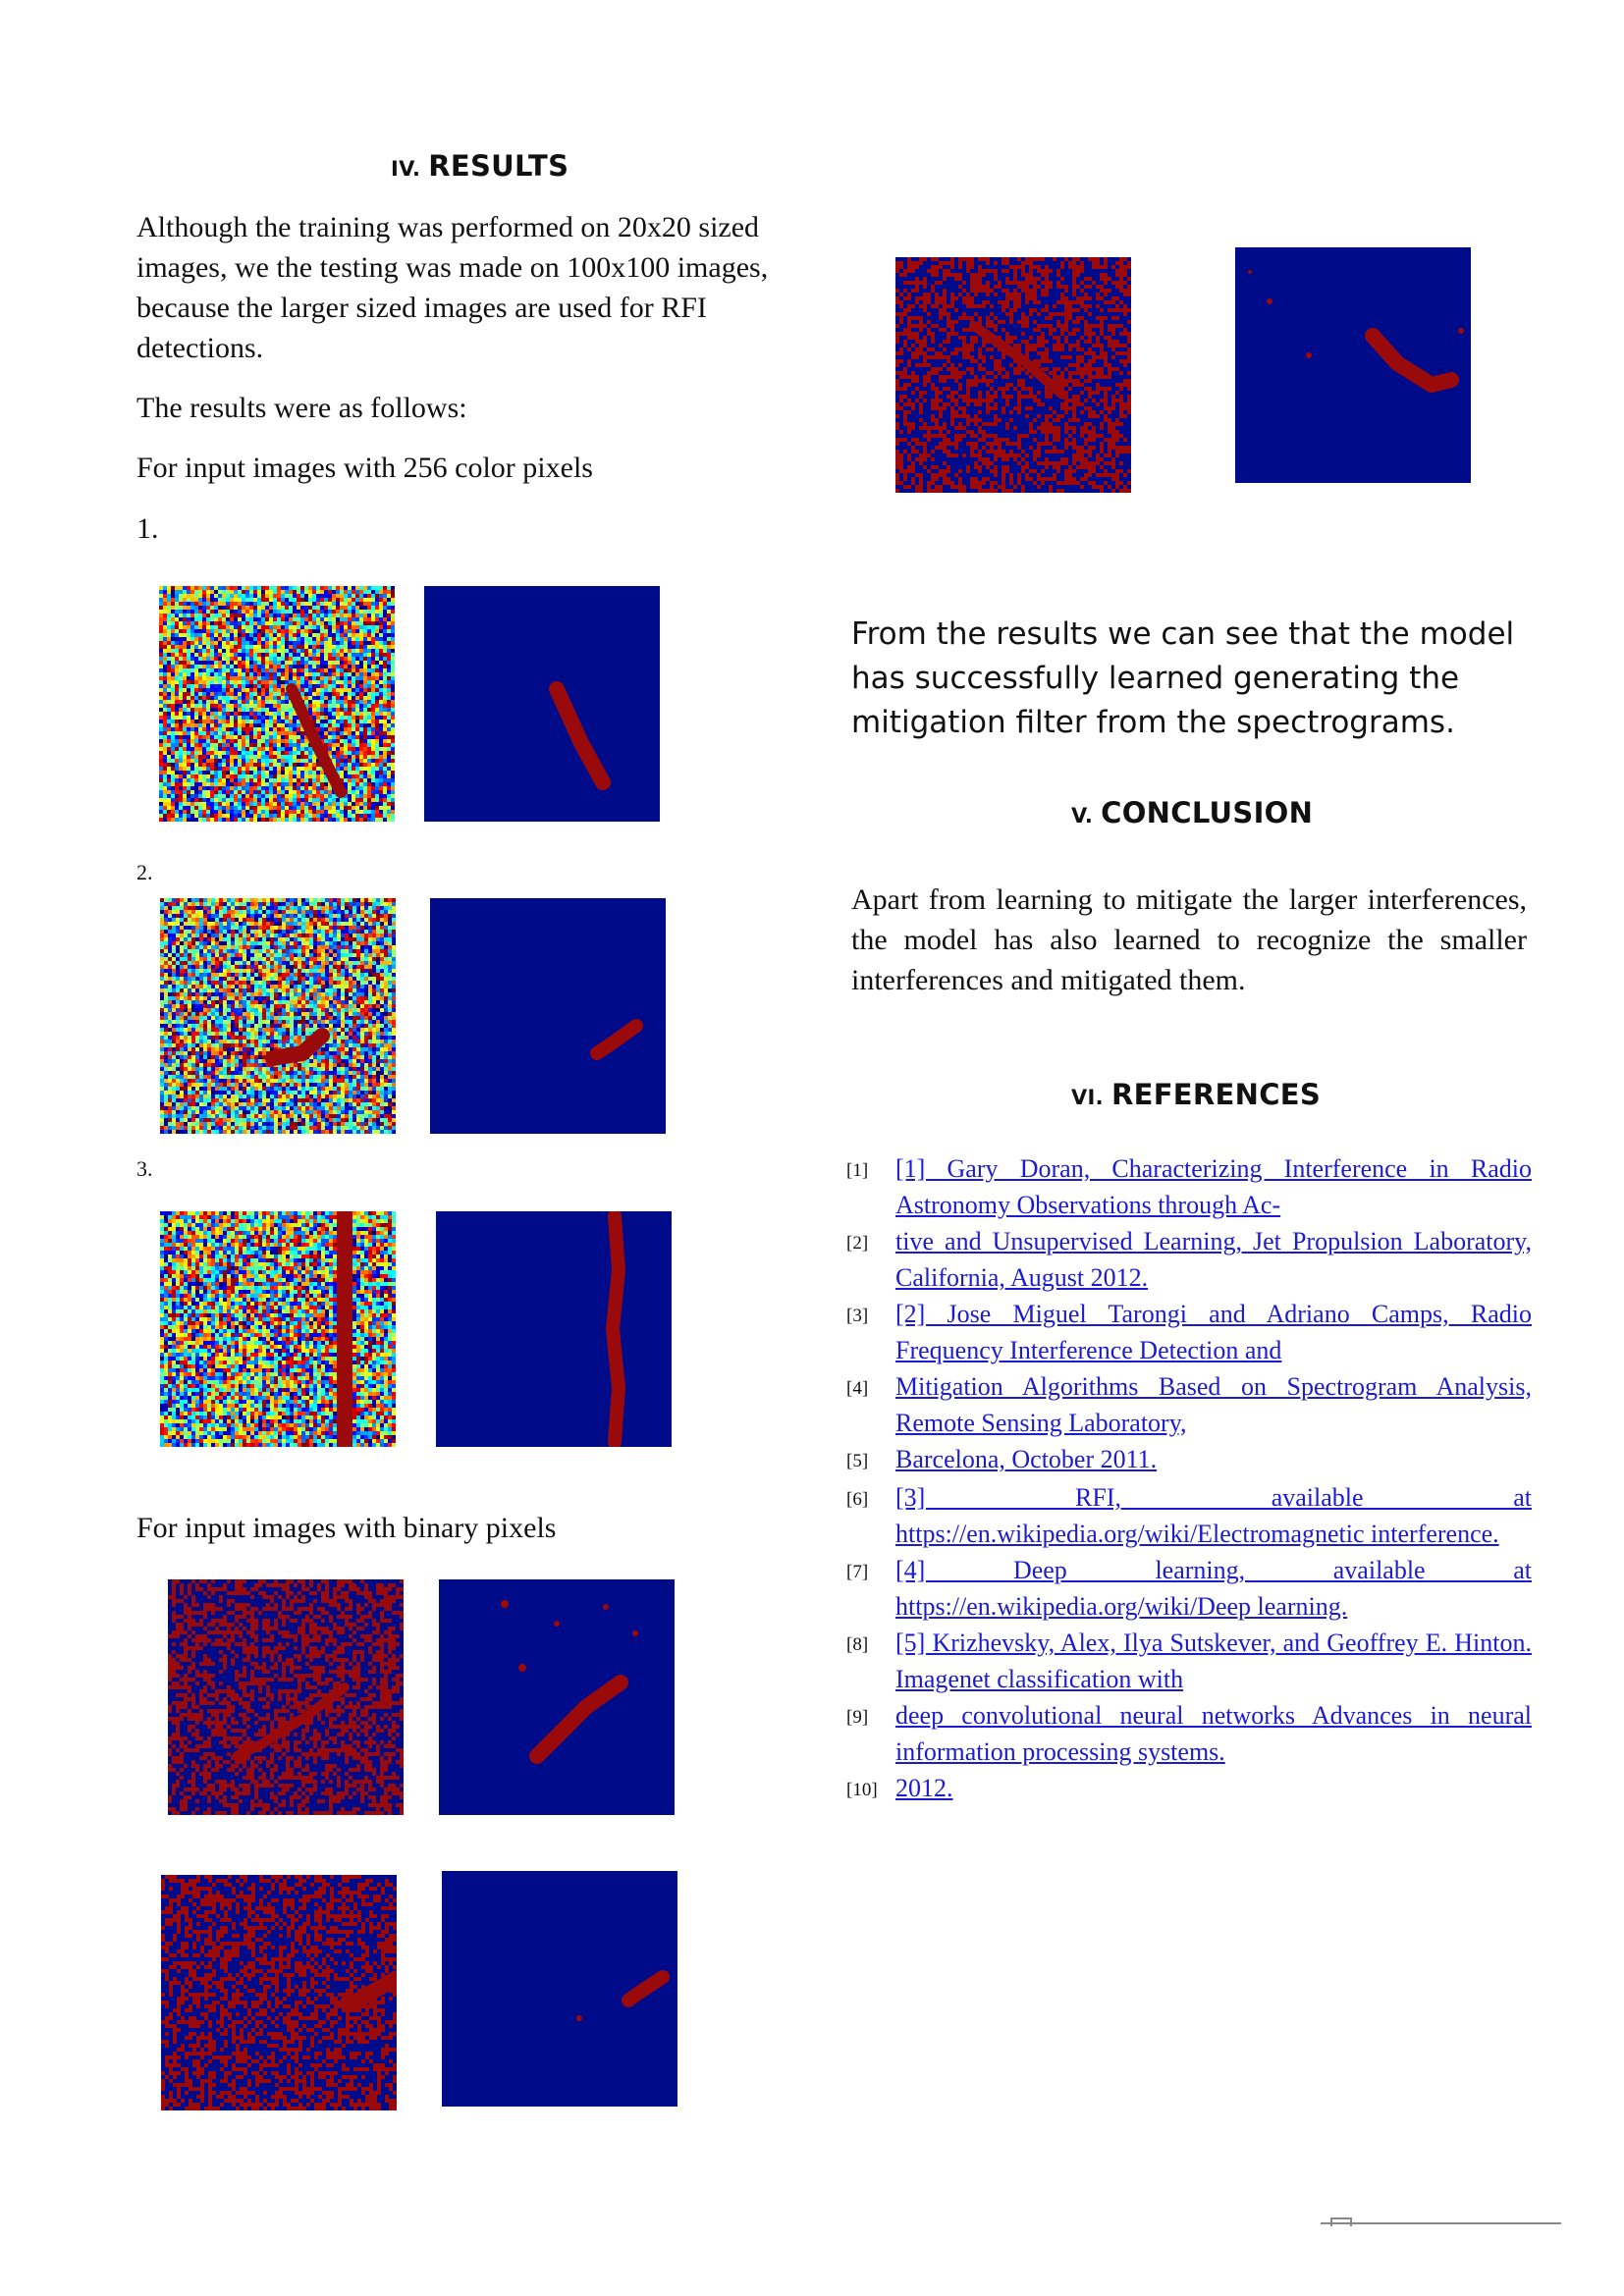 The width and height of the screenshot is (1624, 2296). I want to click on binary-pixels-label: For input images with binary pixels, so click(346, 1528).